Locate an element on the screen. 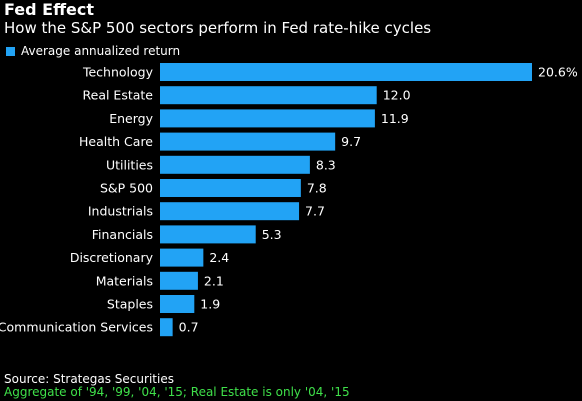  value-label: 12.0 is located at coordinates (397, 95).